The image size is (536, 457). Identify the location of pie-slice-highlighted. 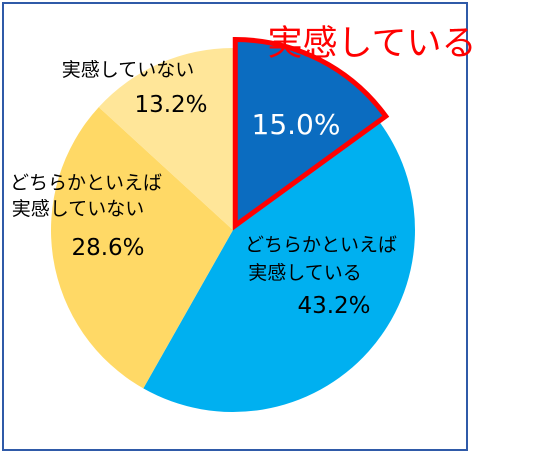
(311, 134).